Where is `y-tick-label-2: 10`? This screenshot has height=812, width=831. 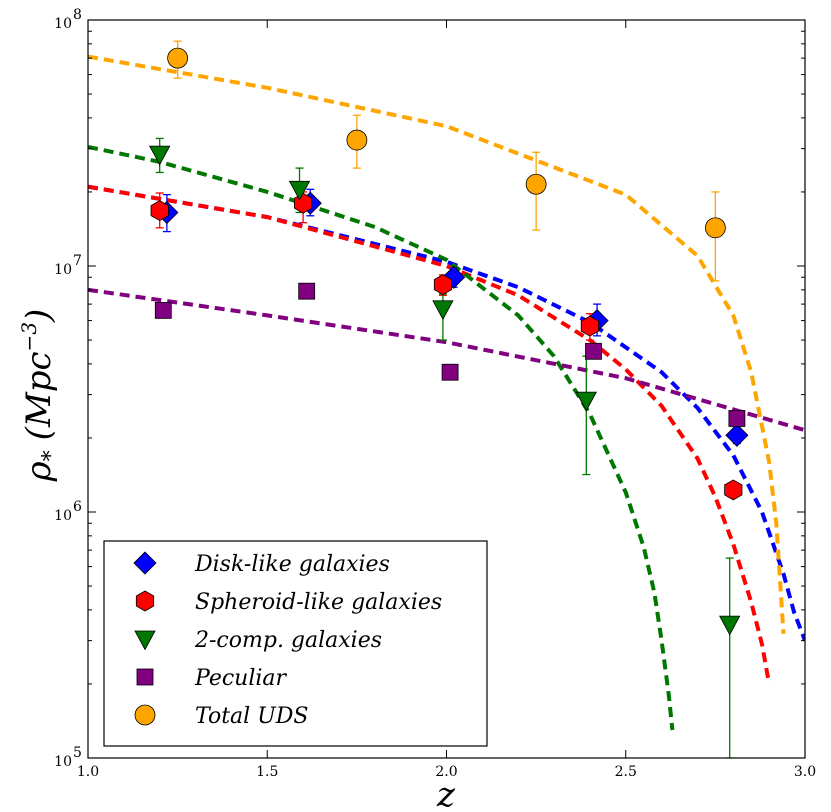 y-tick-label-2: 10 is located at coordinates (63, 270).